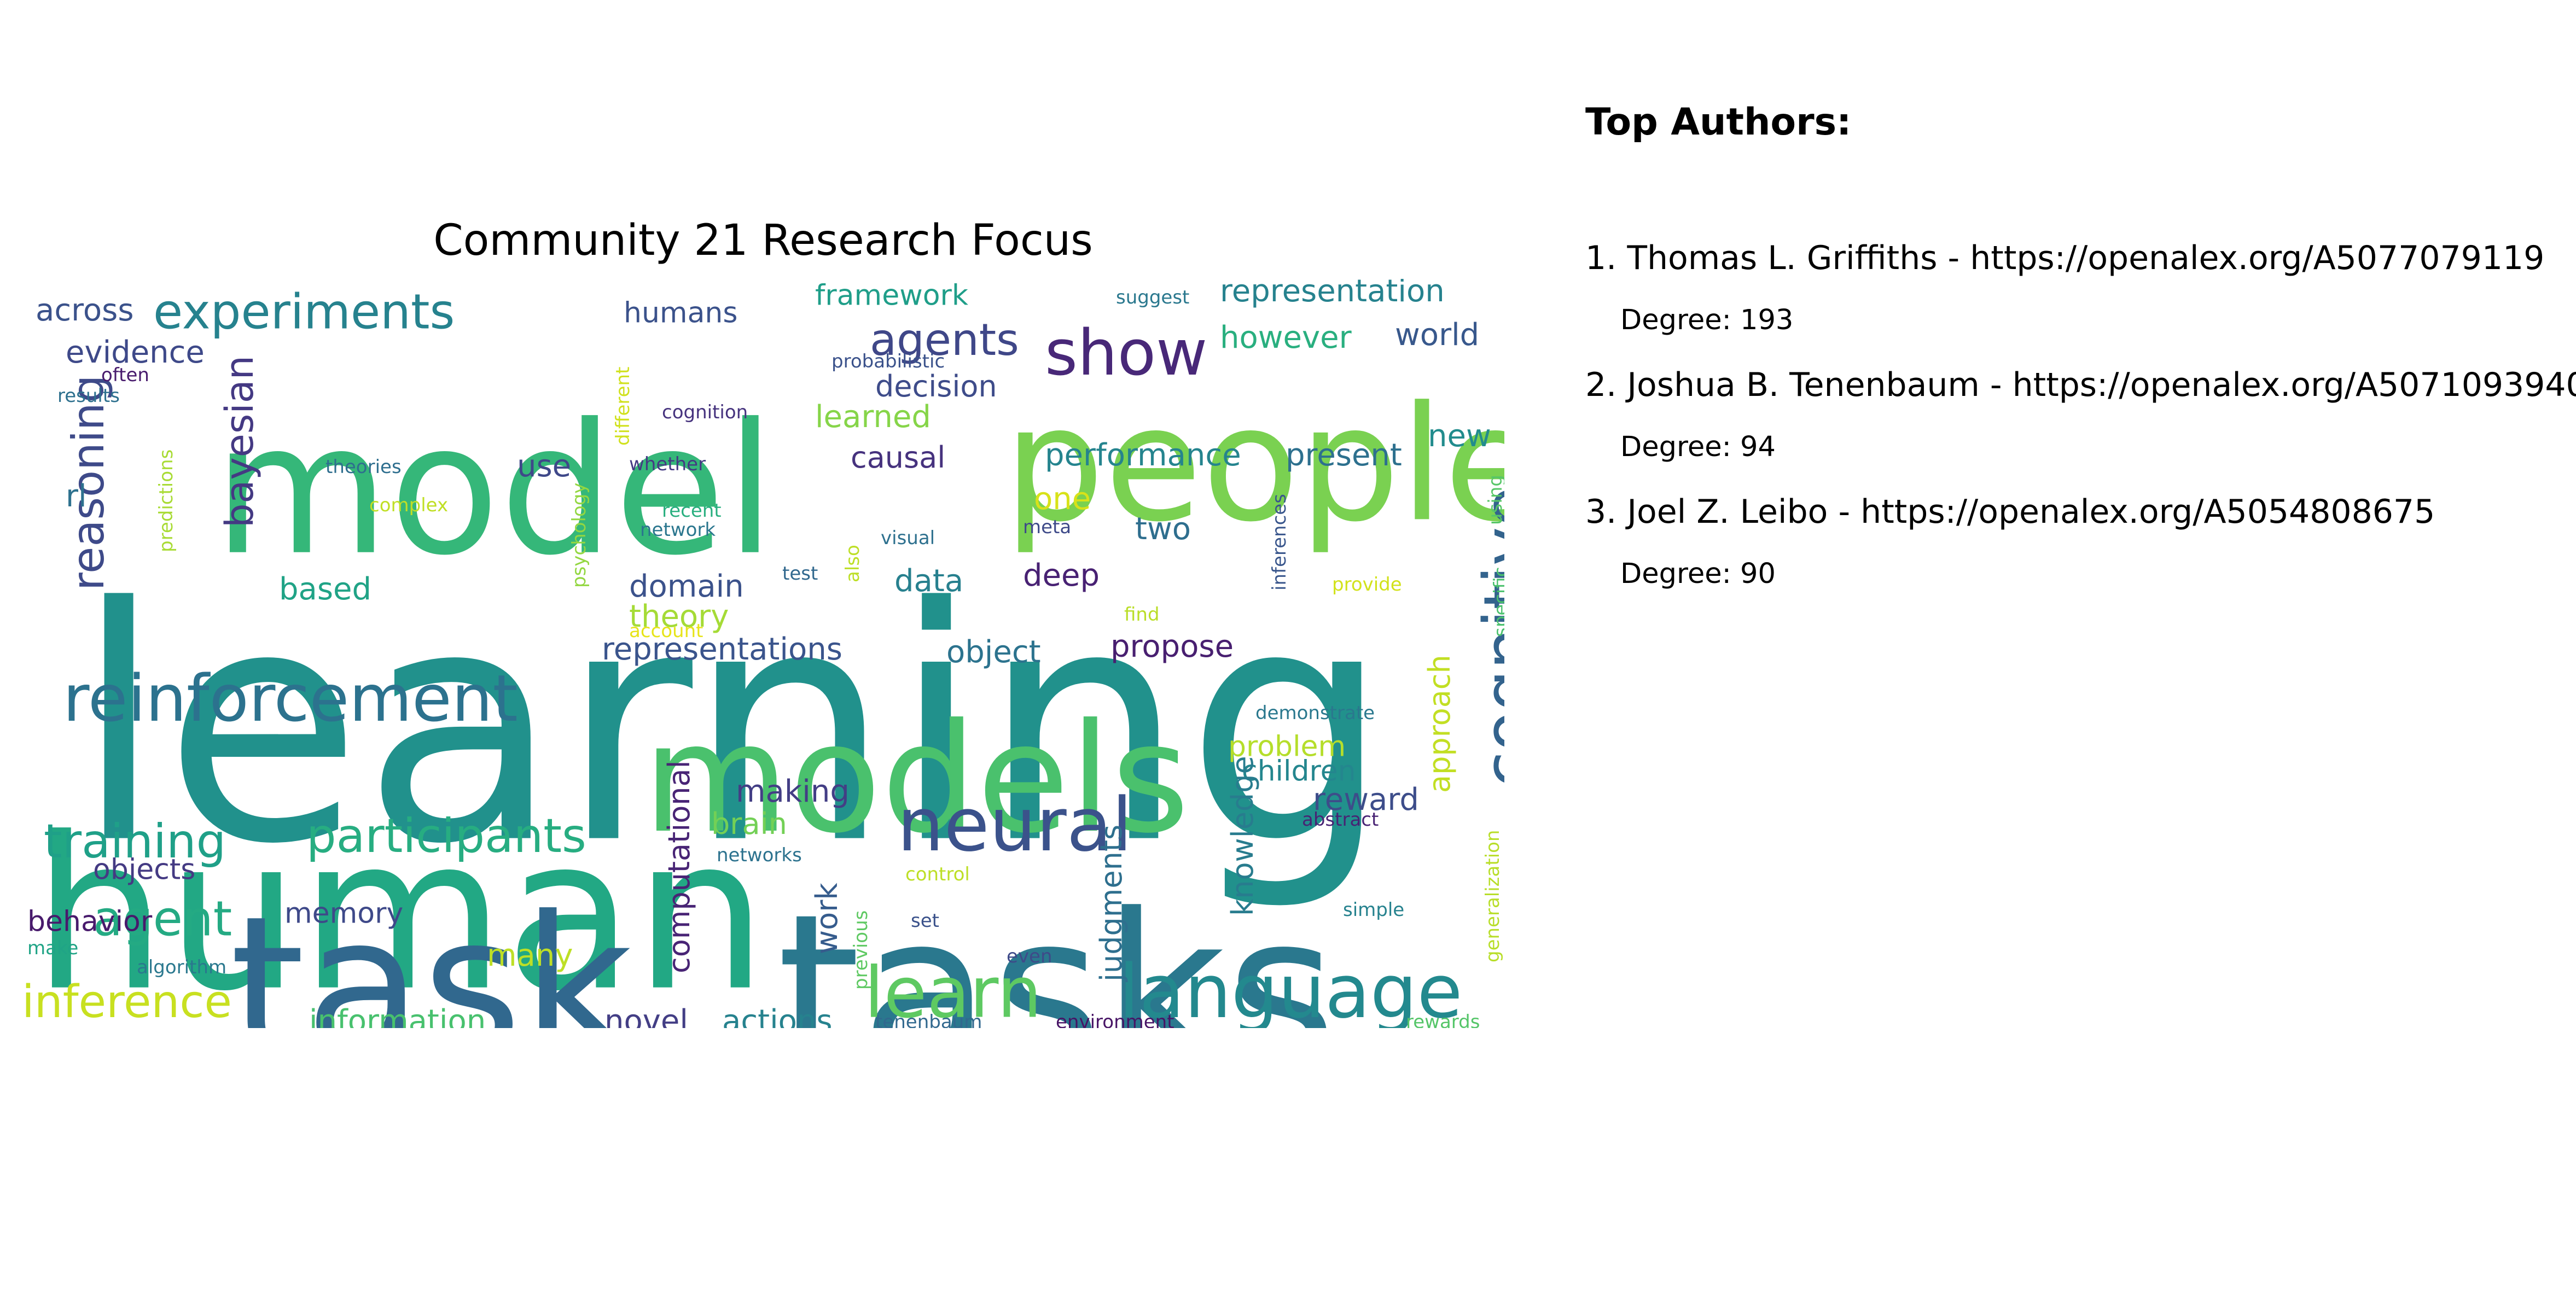  Describe the element at coordinates (1279, 542) in the screenshot. I see `wordcloud-word: inferences` at that location.